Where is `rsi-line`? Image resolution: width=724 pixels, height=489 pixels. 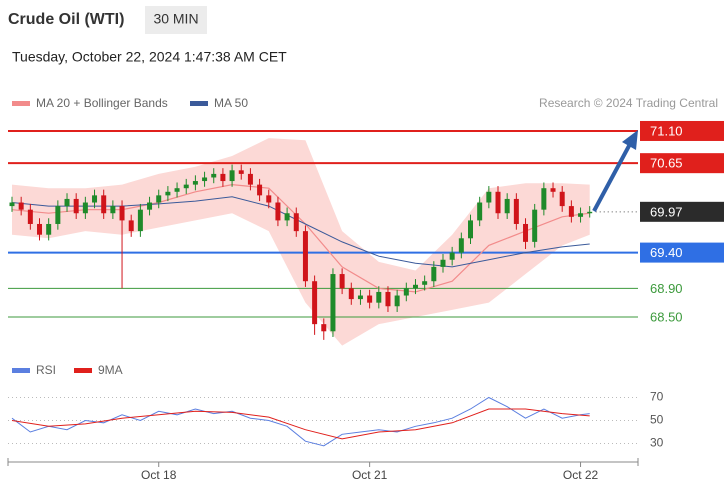 rsi-line is located at coordinates (300, 424).